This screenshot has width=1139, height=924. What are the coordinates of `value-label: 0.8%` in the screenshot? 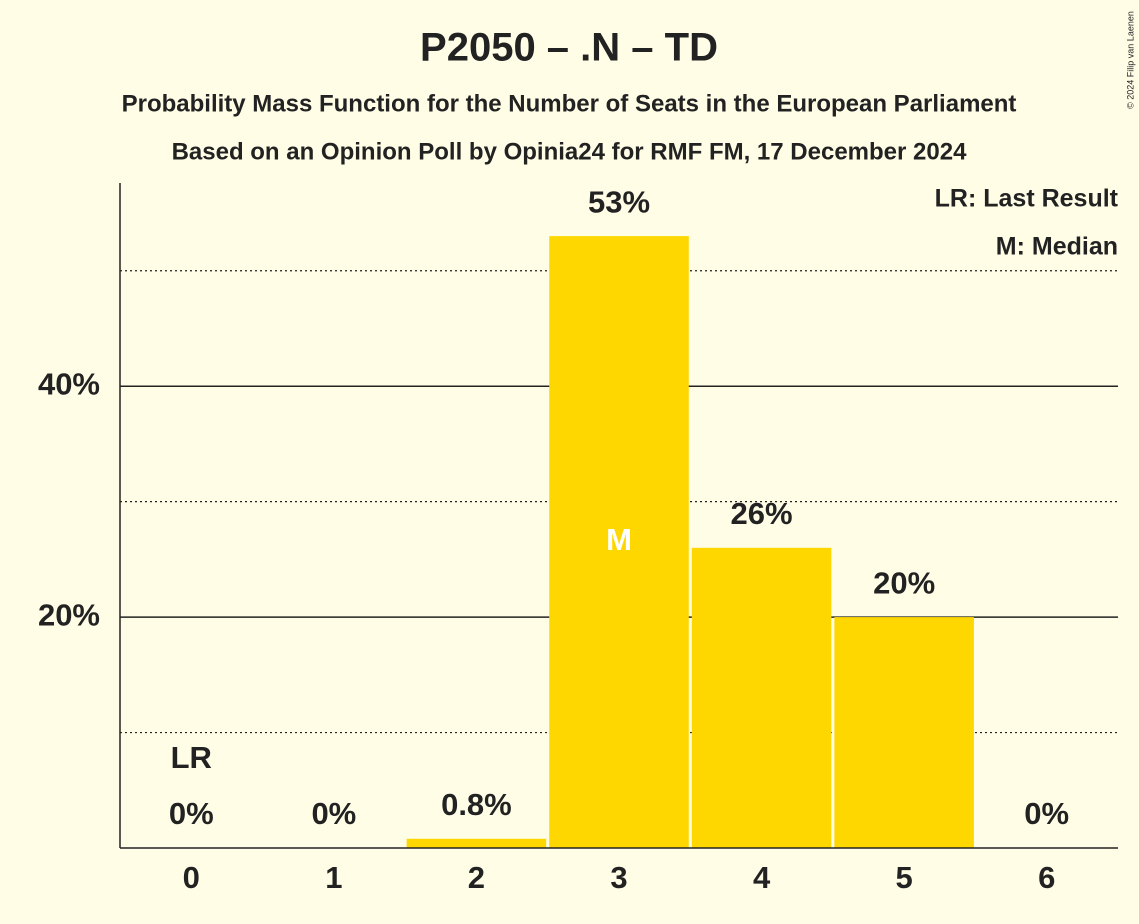 It's located at (476, 804).